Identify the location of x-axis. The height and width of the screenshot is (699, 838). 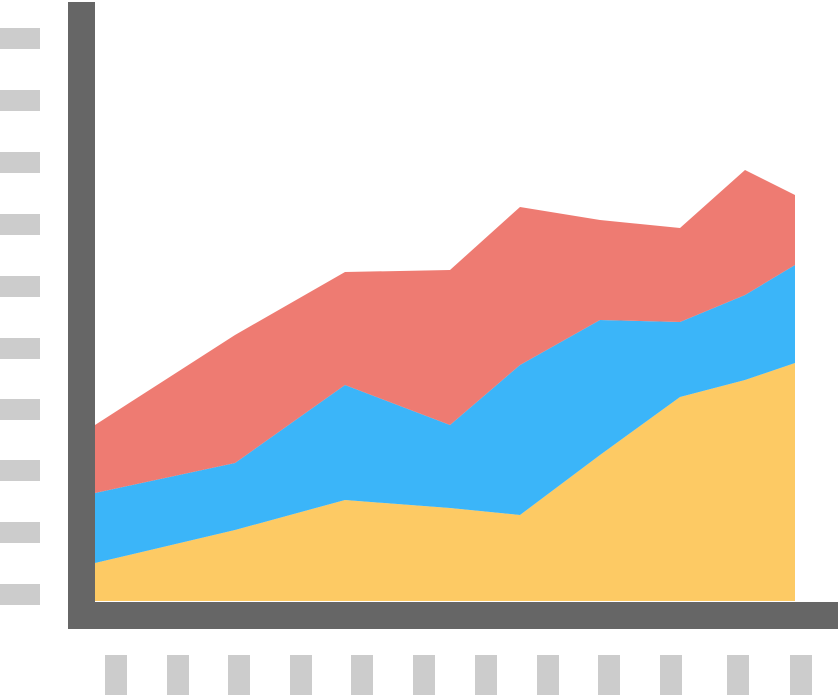
(453, 615).